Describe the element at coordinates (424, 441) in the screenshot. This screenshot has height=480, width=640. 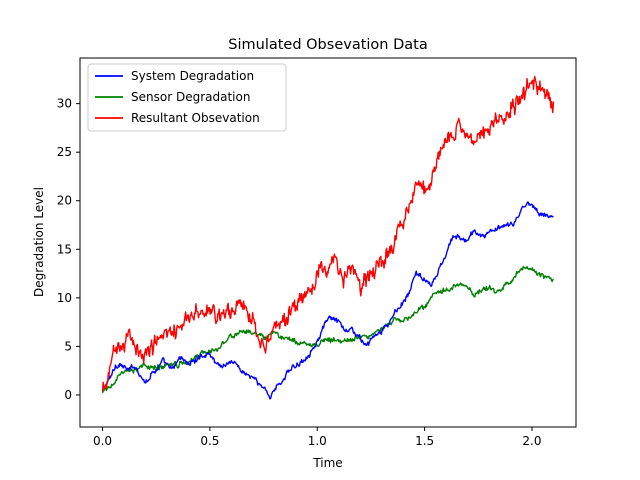
I see `x-tick-label: 1.5` at that location.